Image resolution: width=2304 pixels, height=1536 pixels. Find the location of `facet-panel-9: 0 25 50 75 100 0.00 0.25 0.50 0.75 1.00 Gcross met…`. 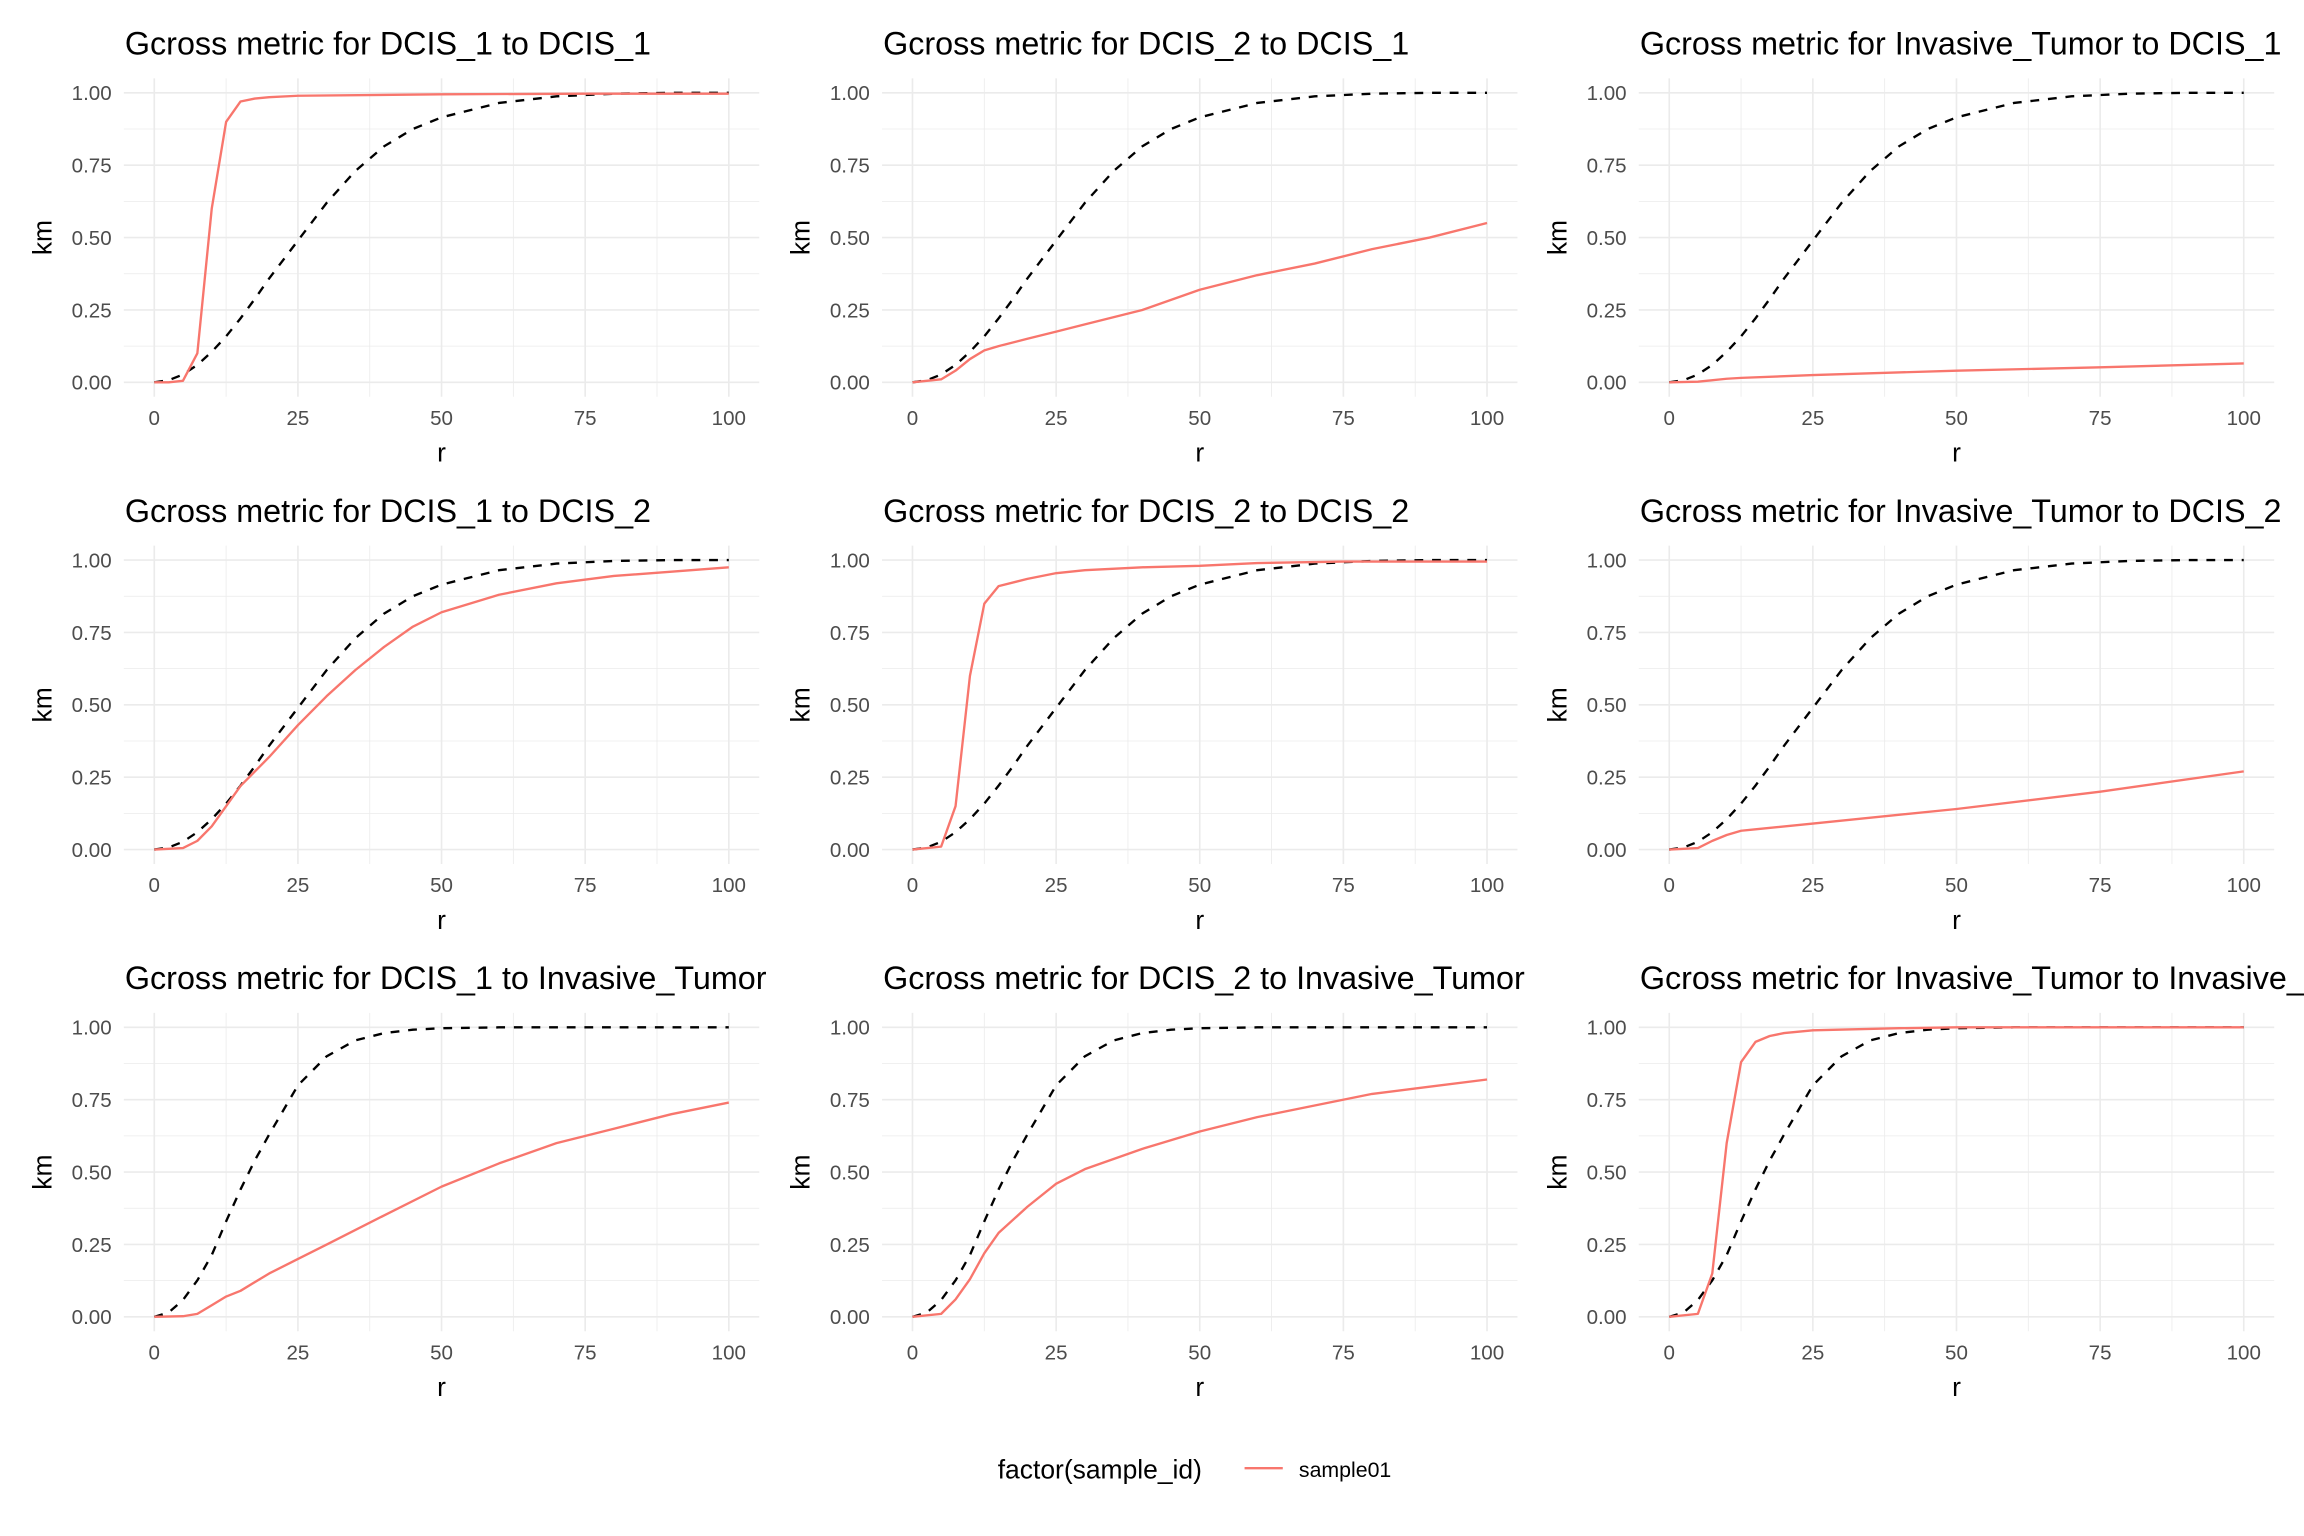

facet-panel-9: 0 25 50 75 100 0.00 0.25 0.50 0.75 1.00 Gcross met… is located at coordinates (1923, 1181).